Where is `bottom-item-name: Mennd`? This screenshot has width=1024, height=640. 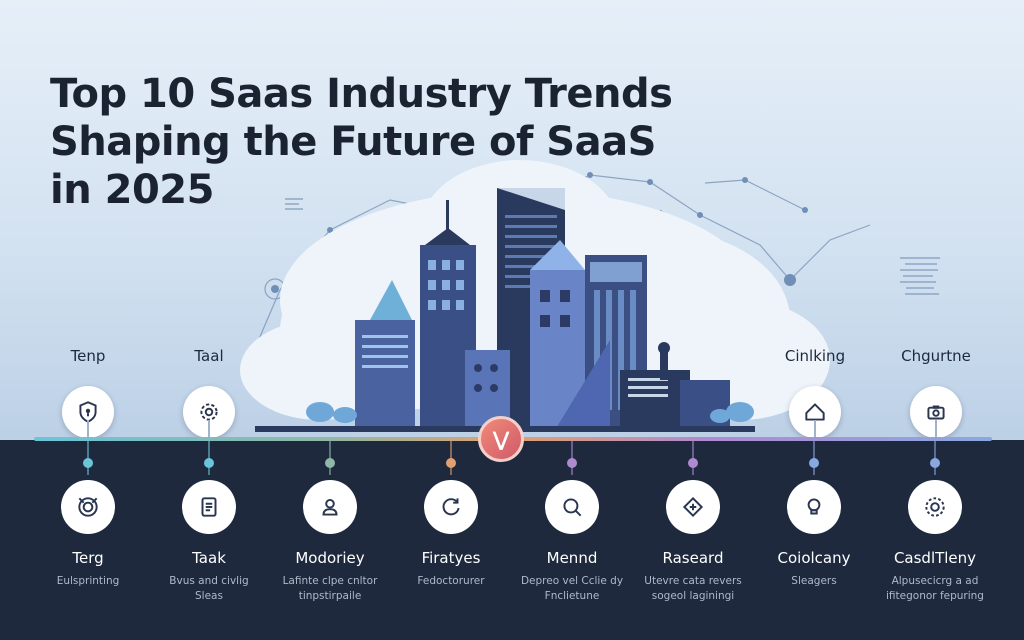
bottom-item-name: Mennd is located at coordinates (572, 558).